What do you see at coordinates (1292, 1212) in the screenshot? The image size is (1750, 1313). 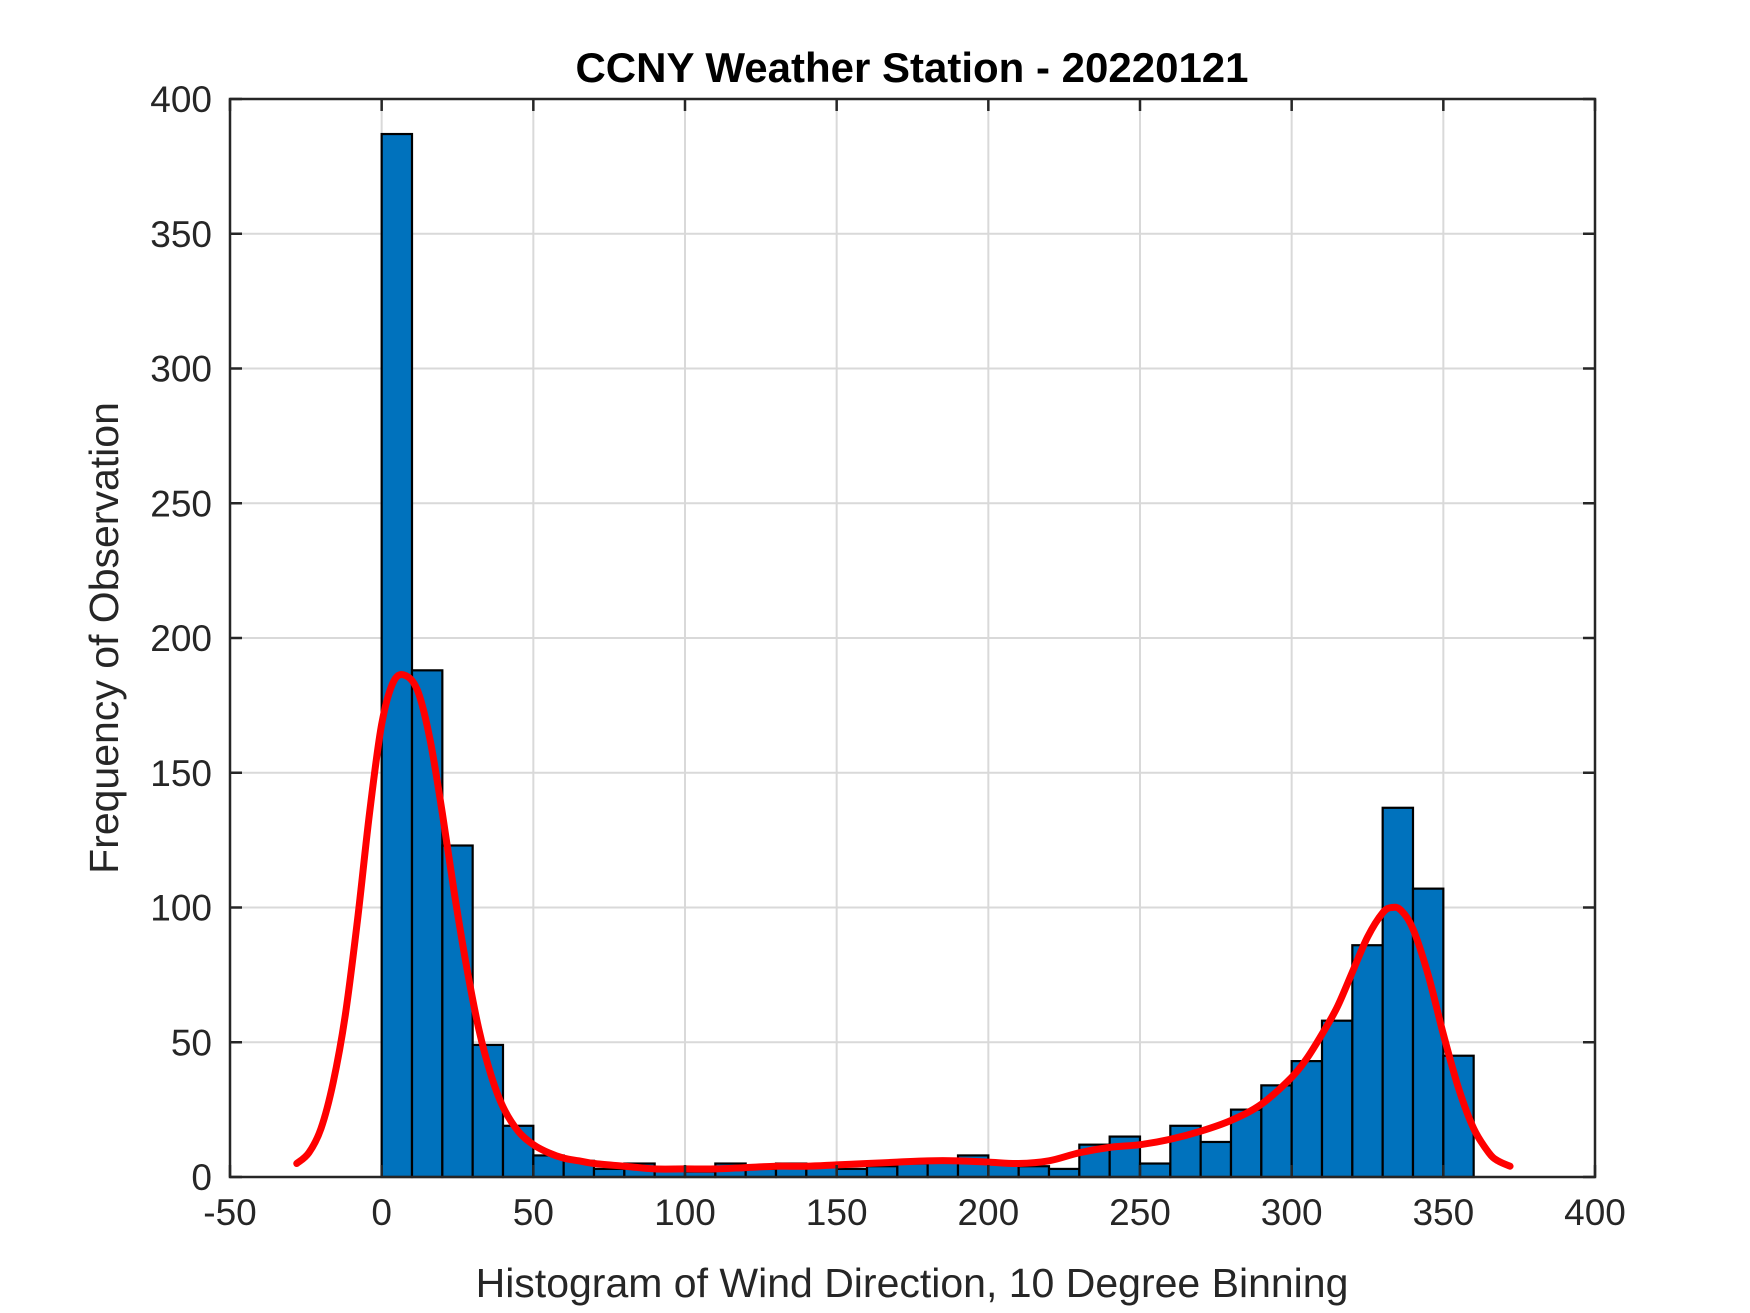 I see `x-tick-label: 300` at bounding box center [1292, 1212].